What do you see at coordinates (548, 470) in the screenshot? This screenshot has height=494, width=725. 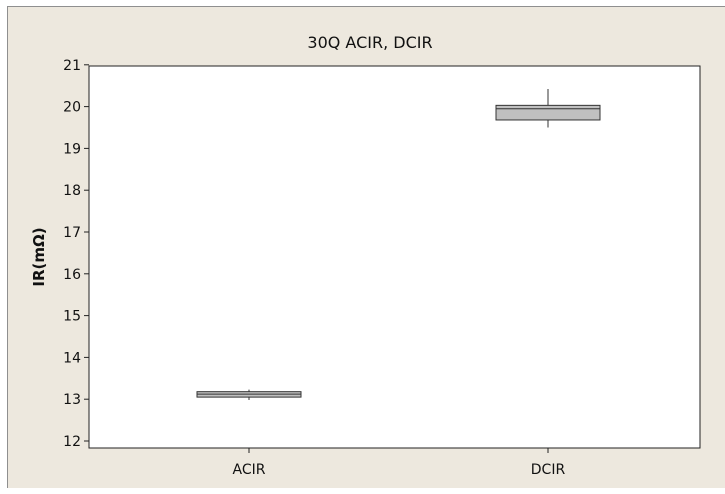 I see `x-tick-label: DCIR` at bounding box center [548, 470].